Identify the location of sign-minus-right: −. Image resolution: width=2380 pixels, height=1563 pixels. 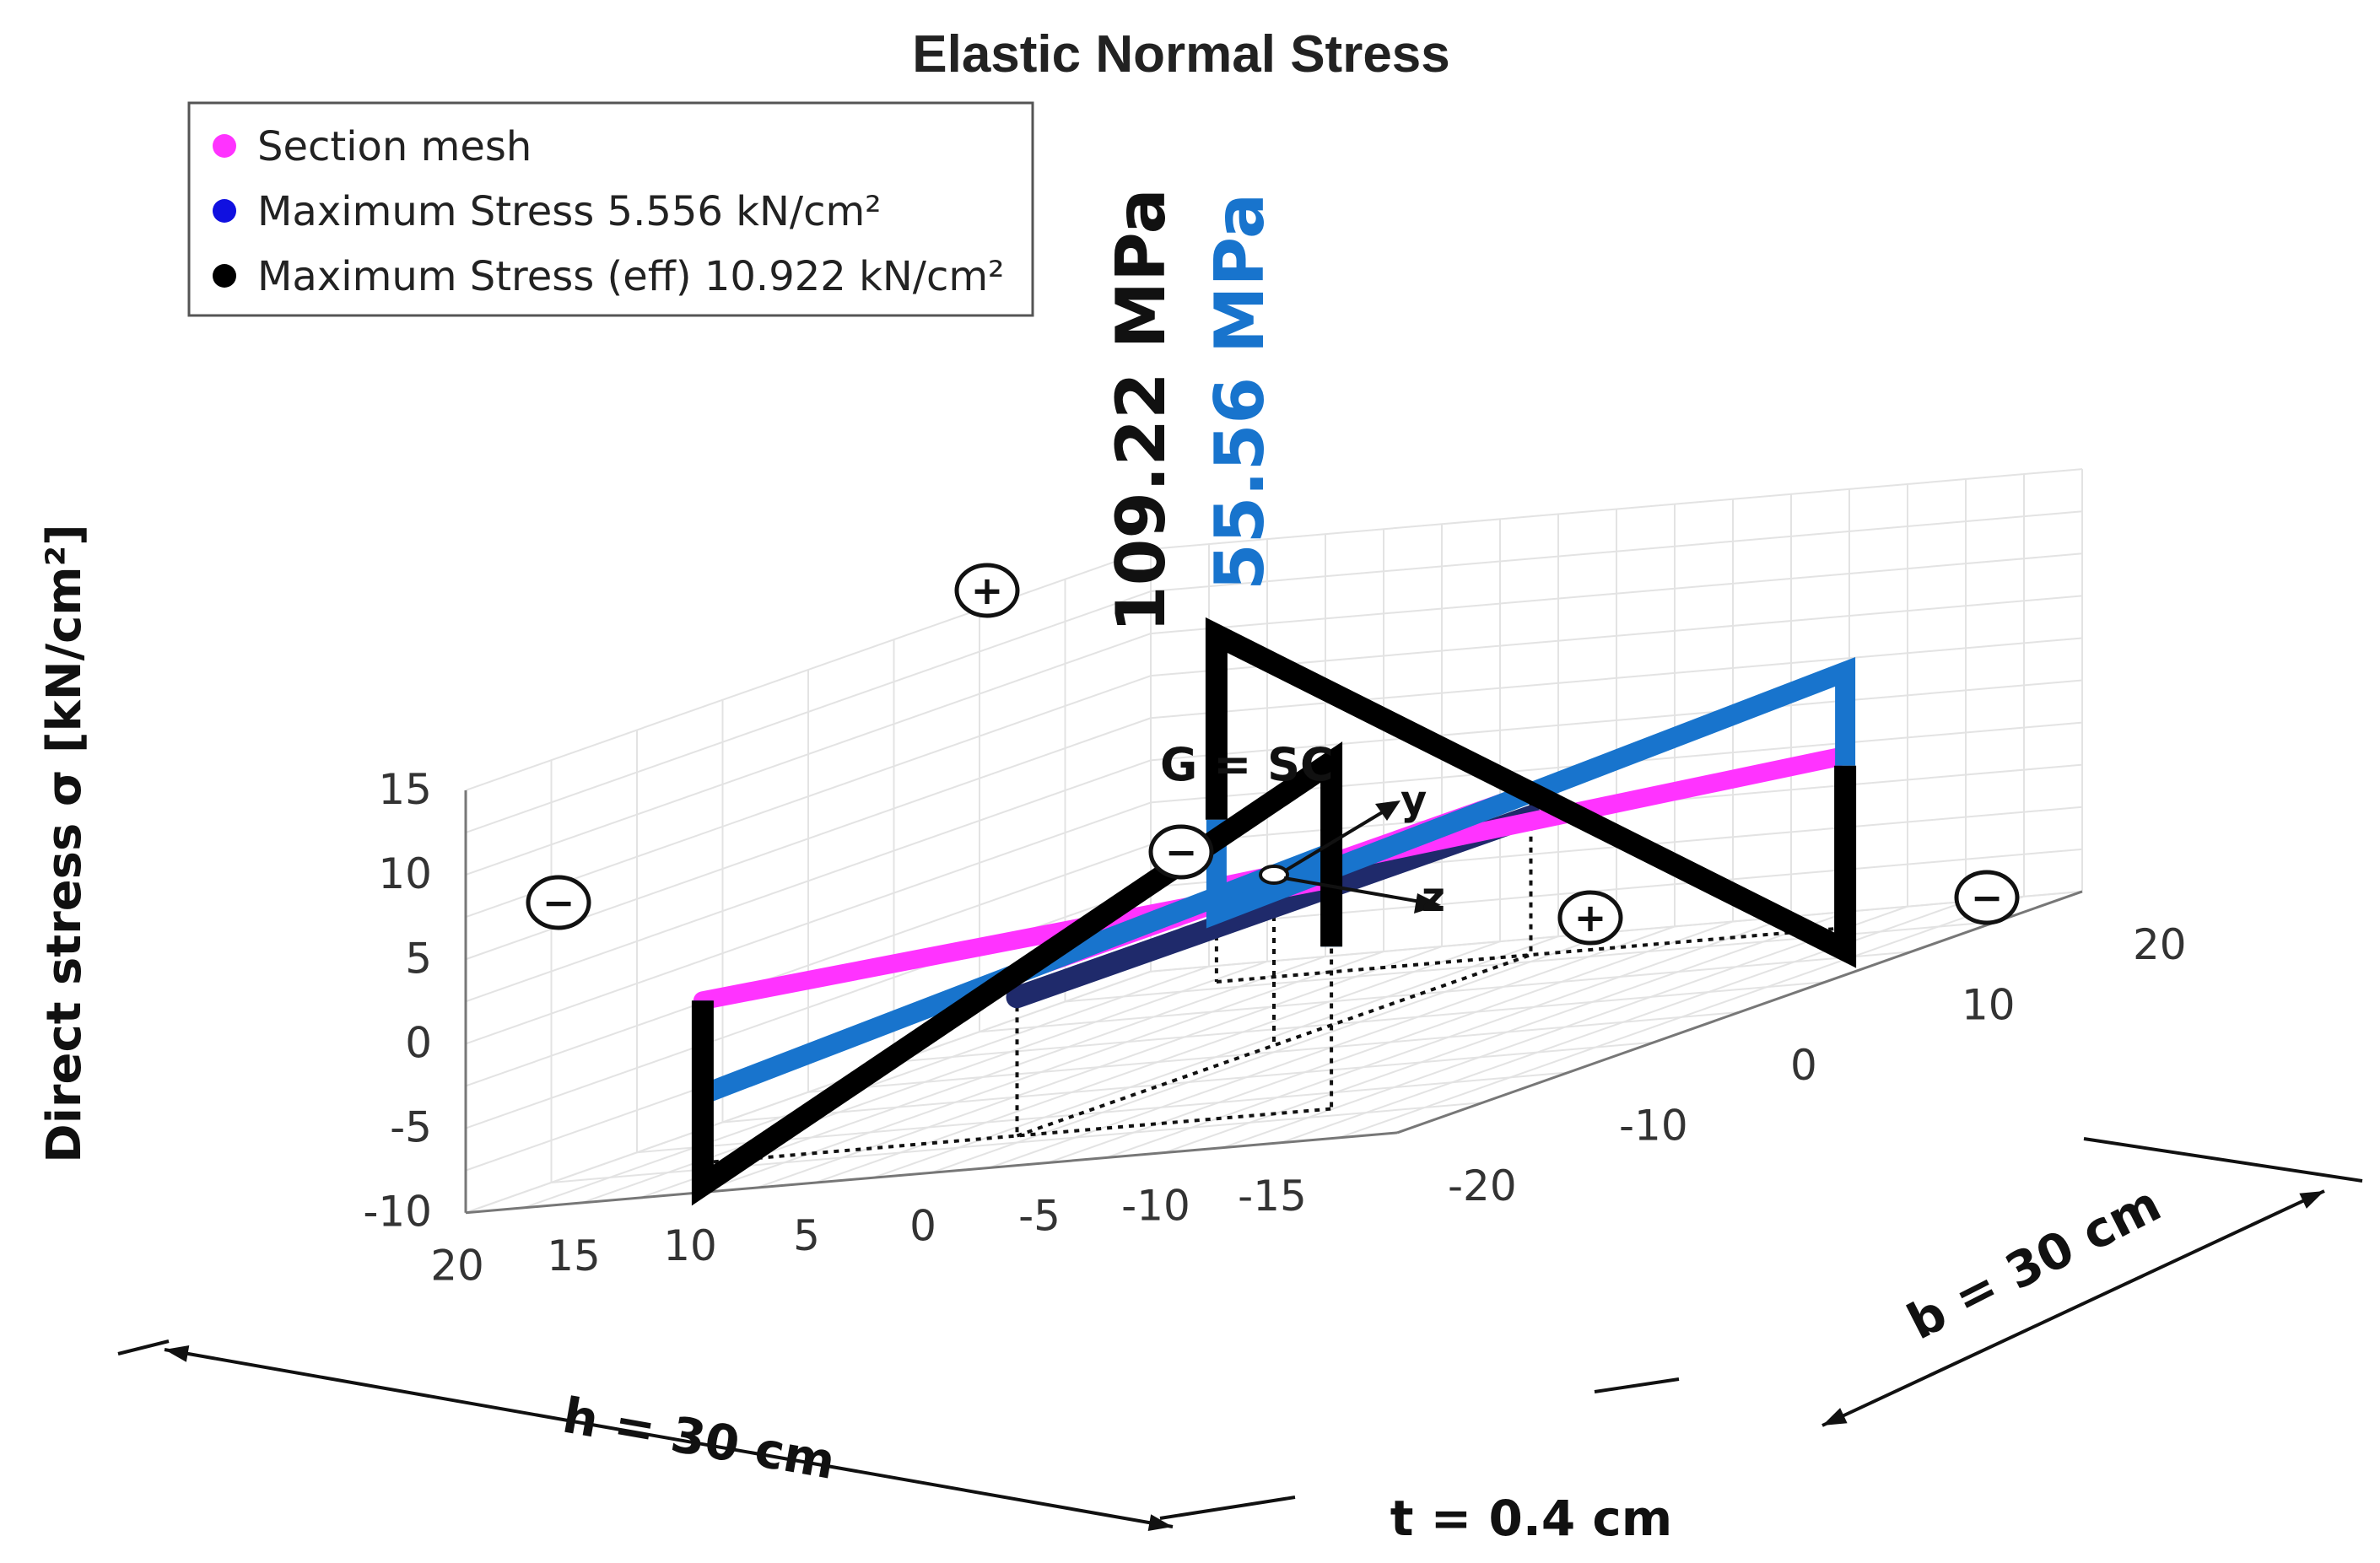
(1987, 897).